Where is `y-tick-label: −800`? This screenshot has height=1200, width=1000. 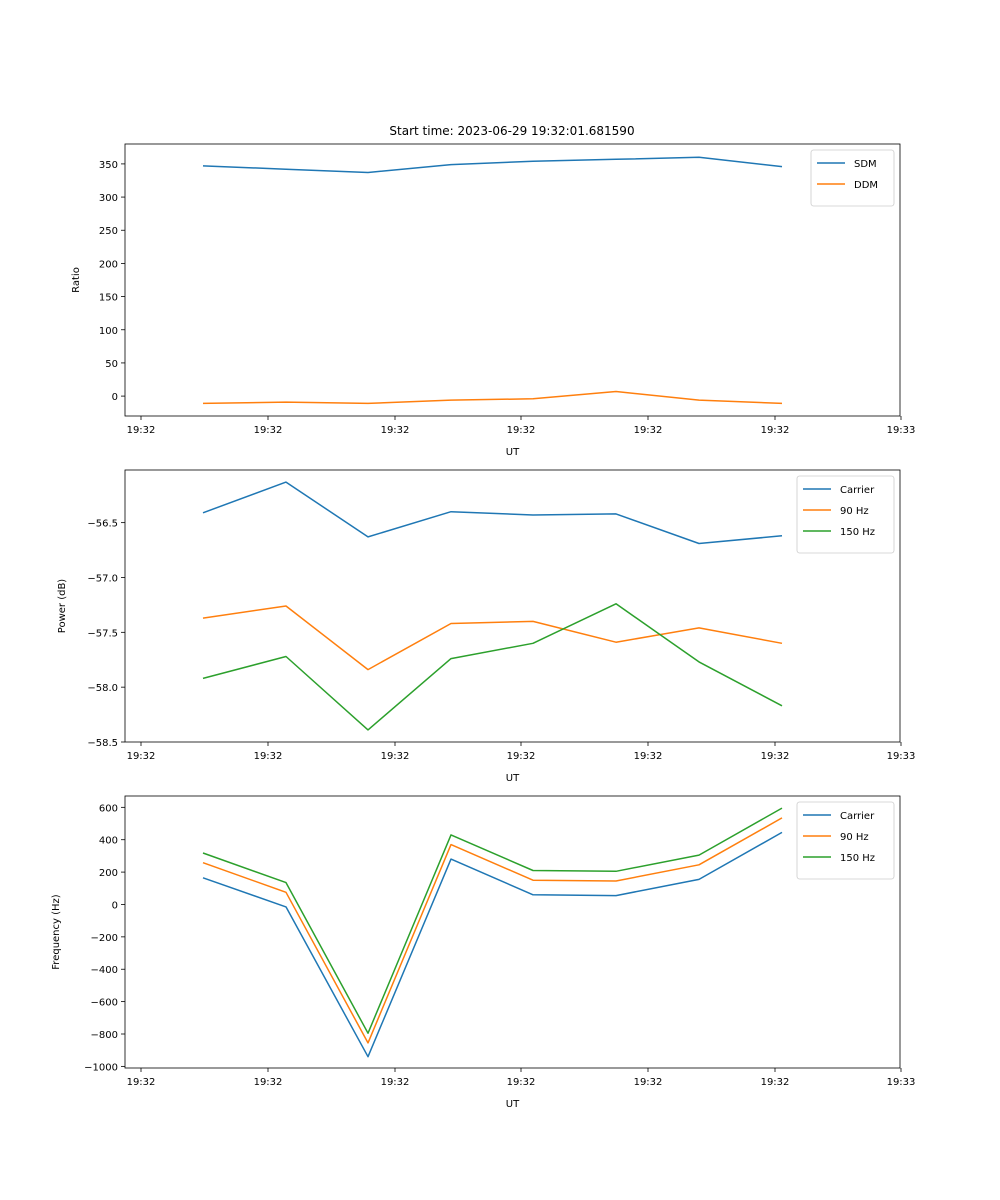 y-tick-label: −800 is located at coordinates (104, 1035).